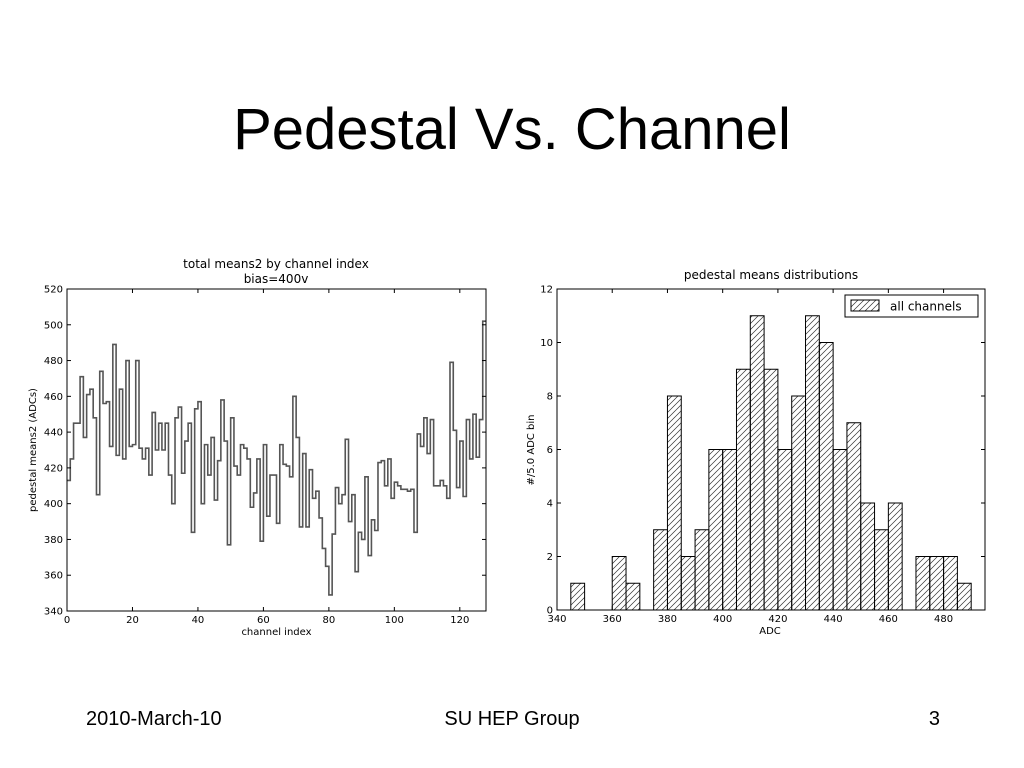 Image resolution: width=1024 pixels, height=768 pixels. I want to click on chart1-x-tick-label: 100, so click(394, 620).